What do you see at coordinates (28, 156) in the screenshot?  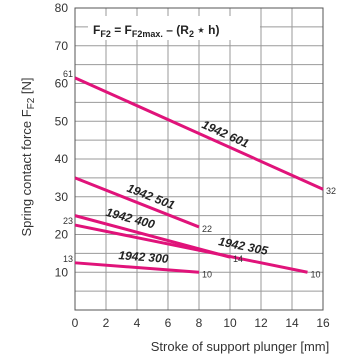 I see `y-axis-title: Spring contact force FF2 [N]` at bounding box center [28, 156].